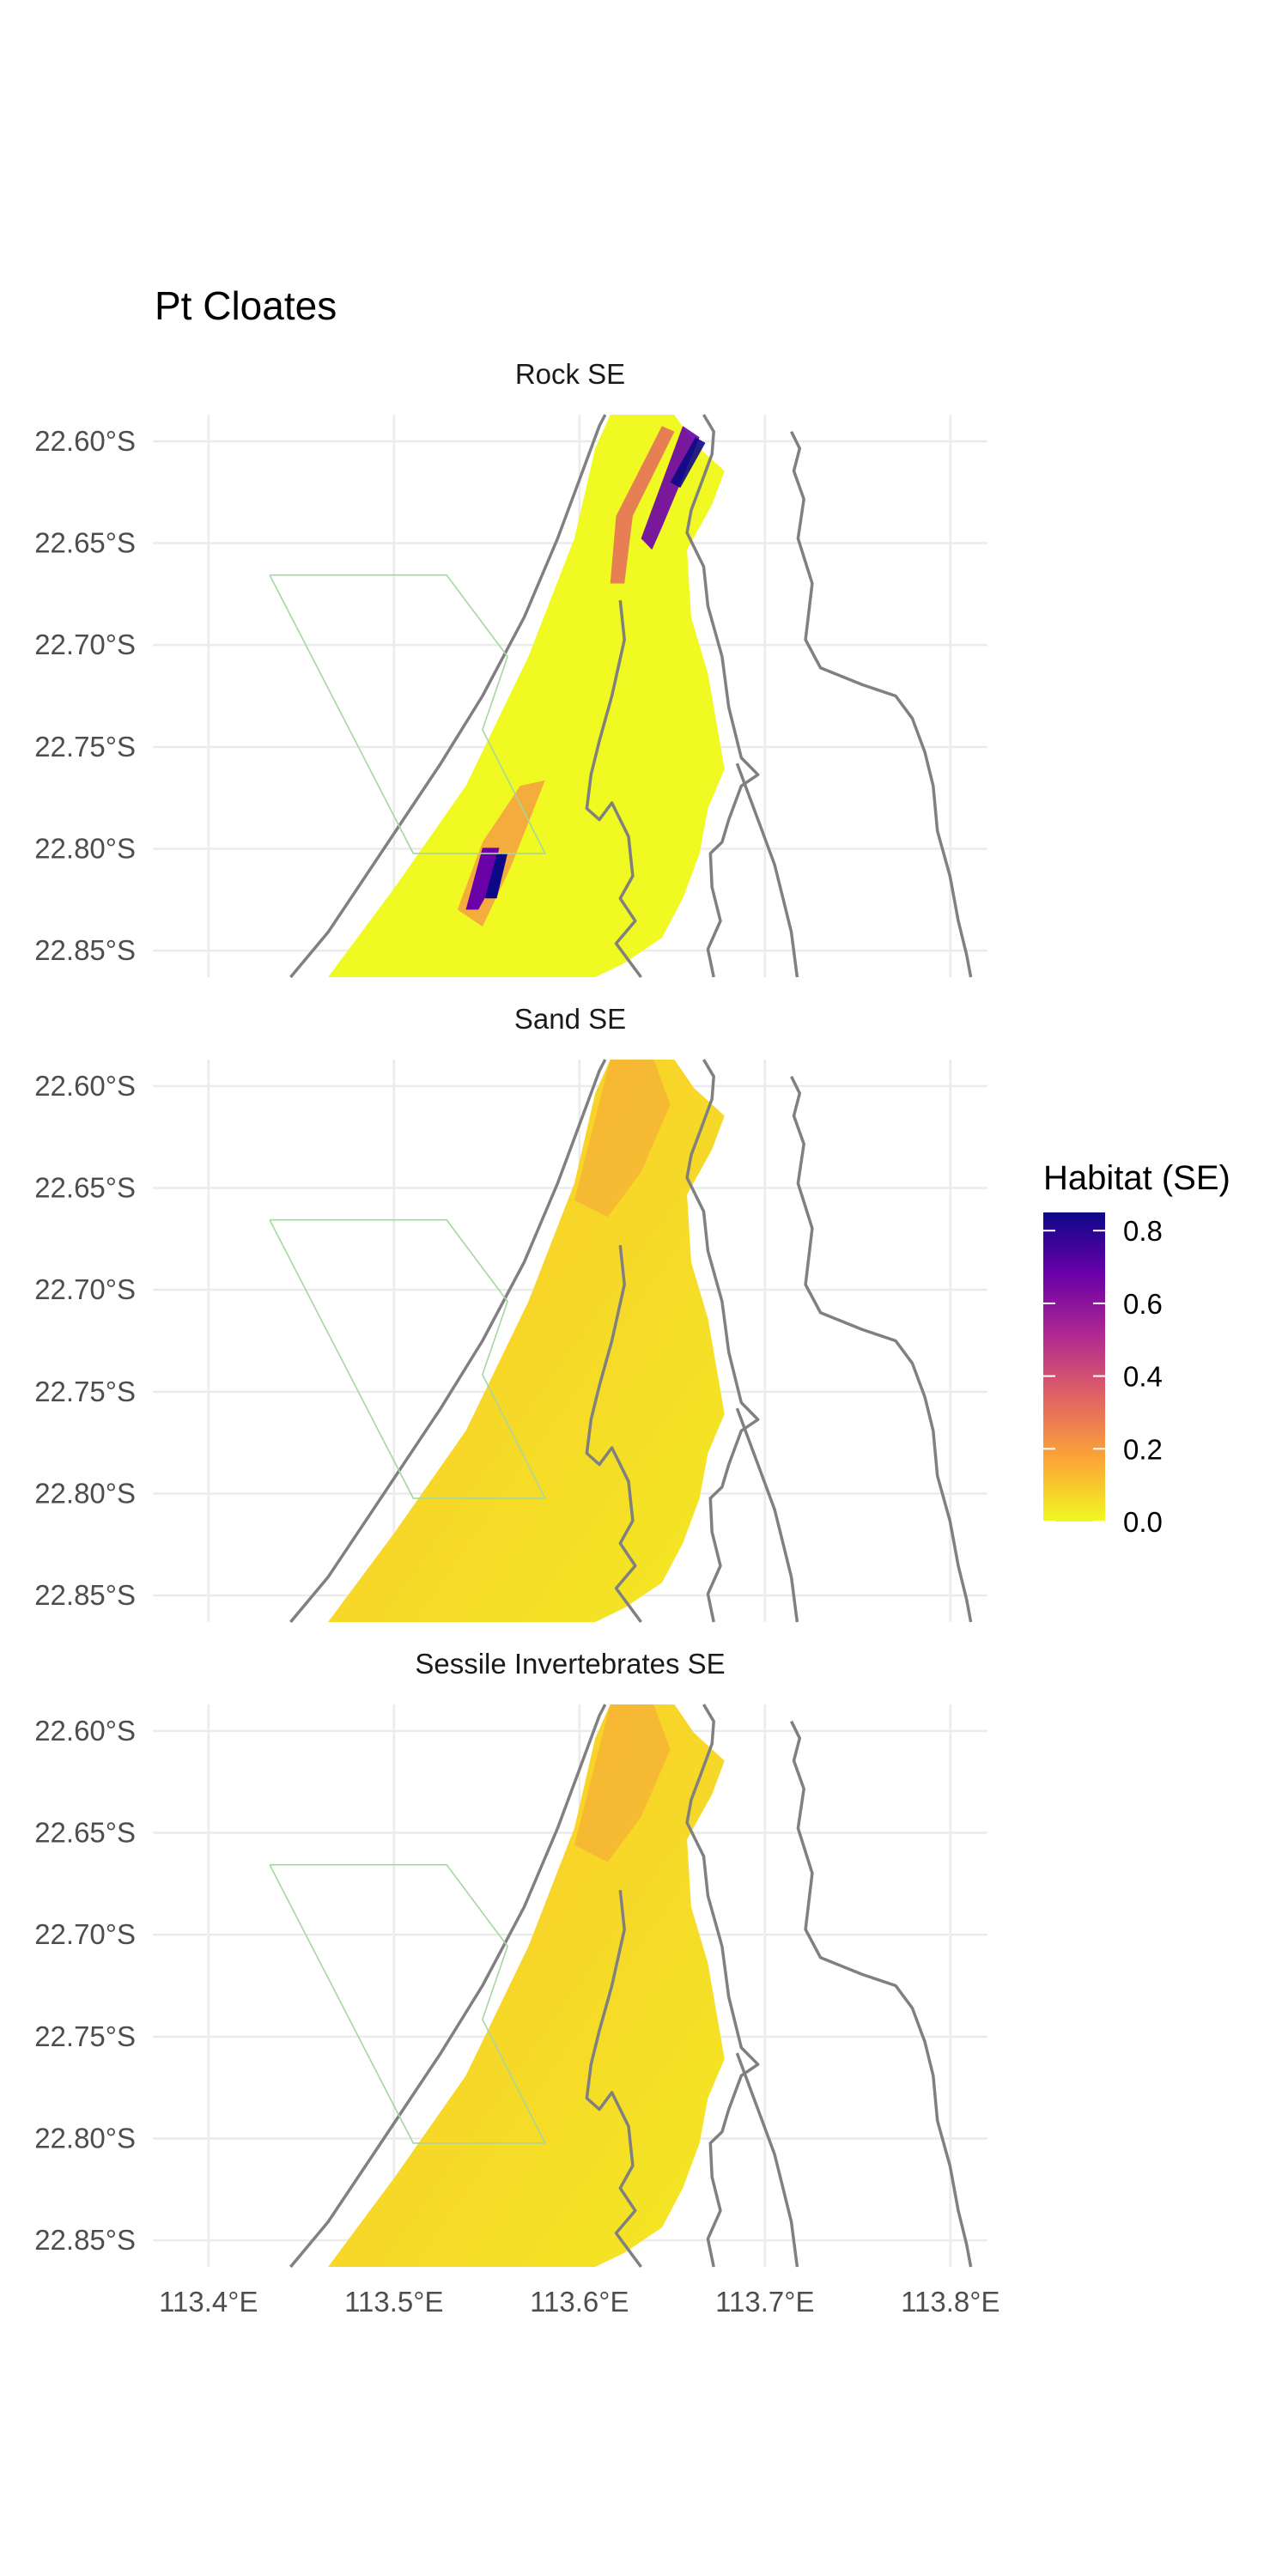  Describe the element at coordinates (1143, 1231) in the screenshot. I see `legend-tick-label: 0.8` at that location.